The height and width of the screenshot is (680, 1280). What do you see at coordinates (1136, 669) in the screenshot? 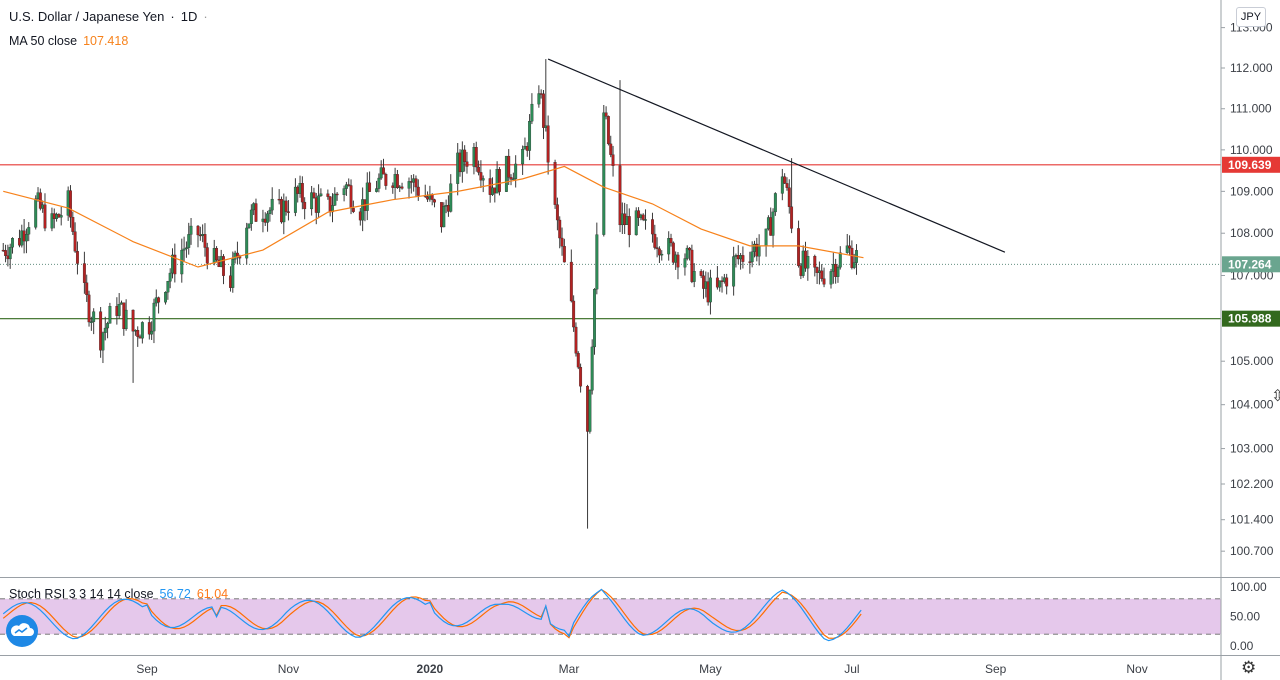
I see `time-tick-label: Nov` at bounding box center [1136, 669].